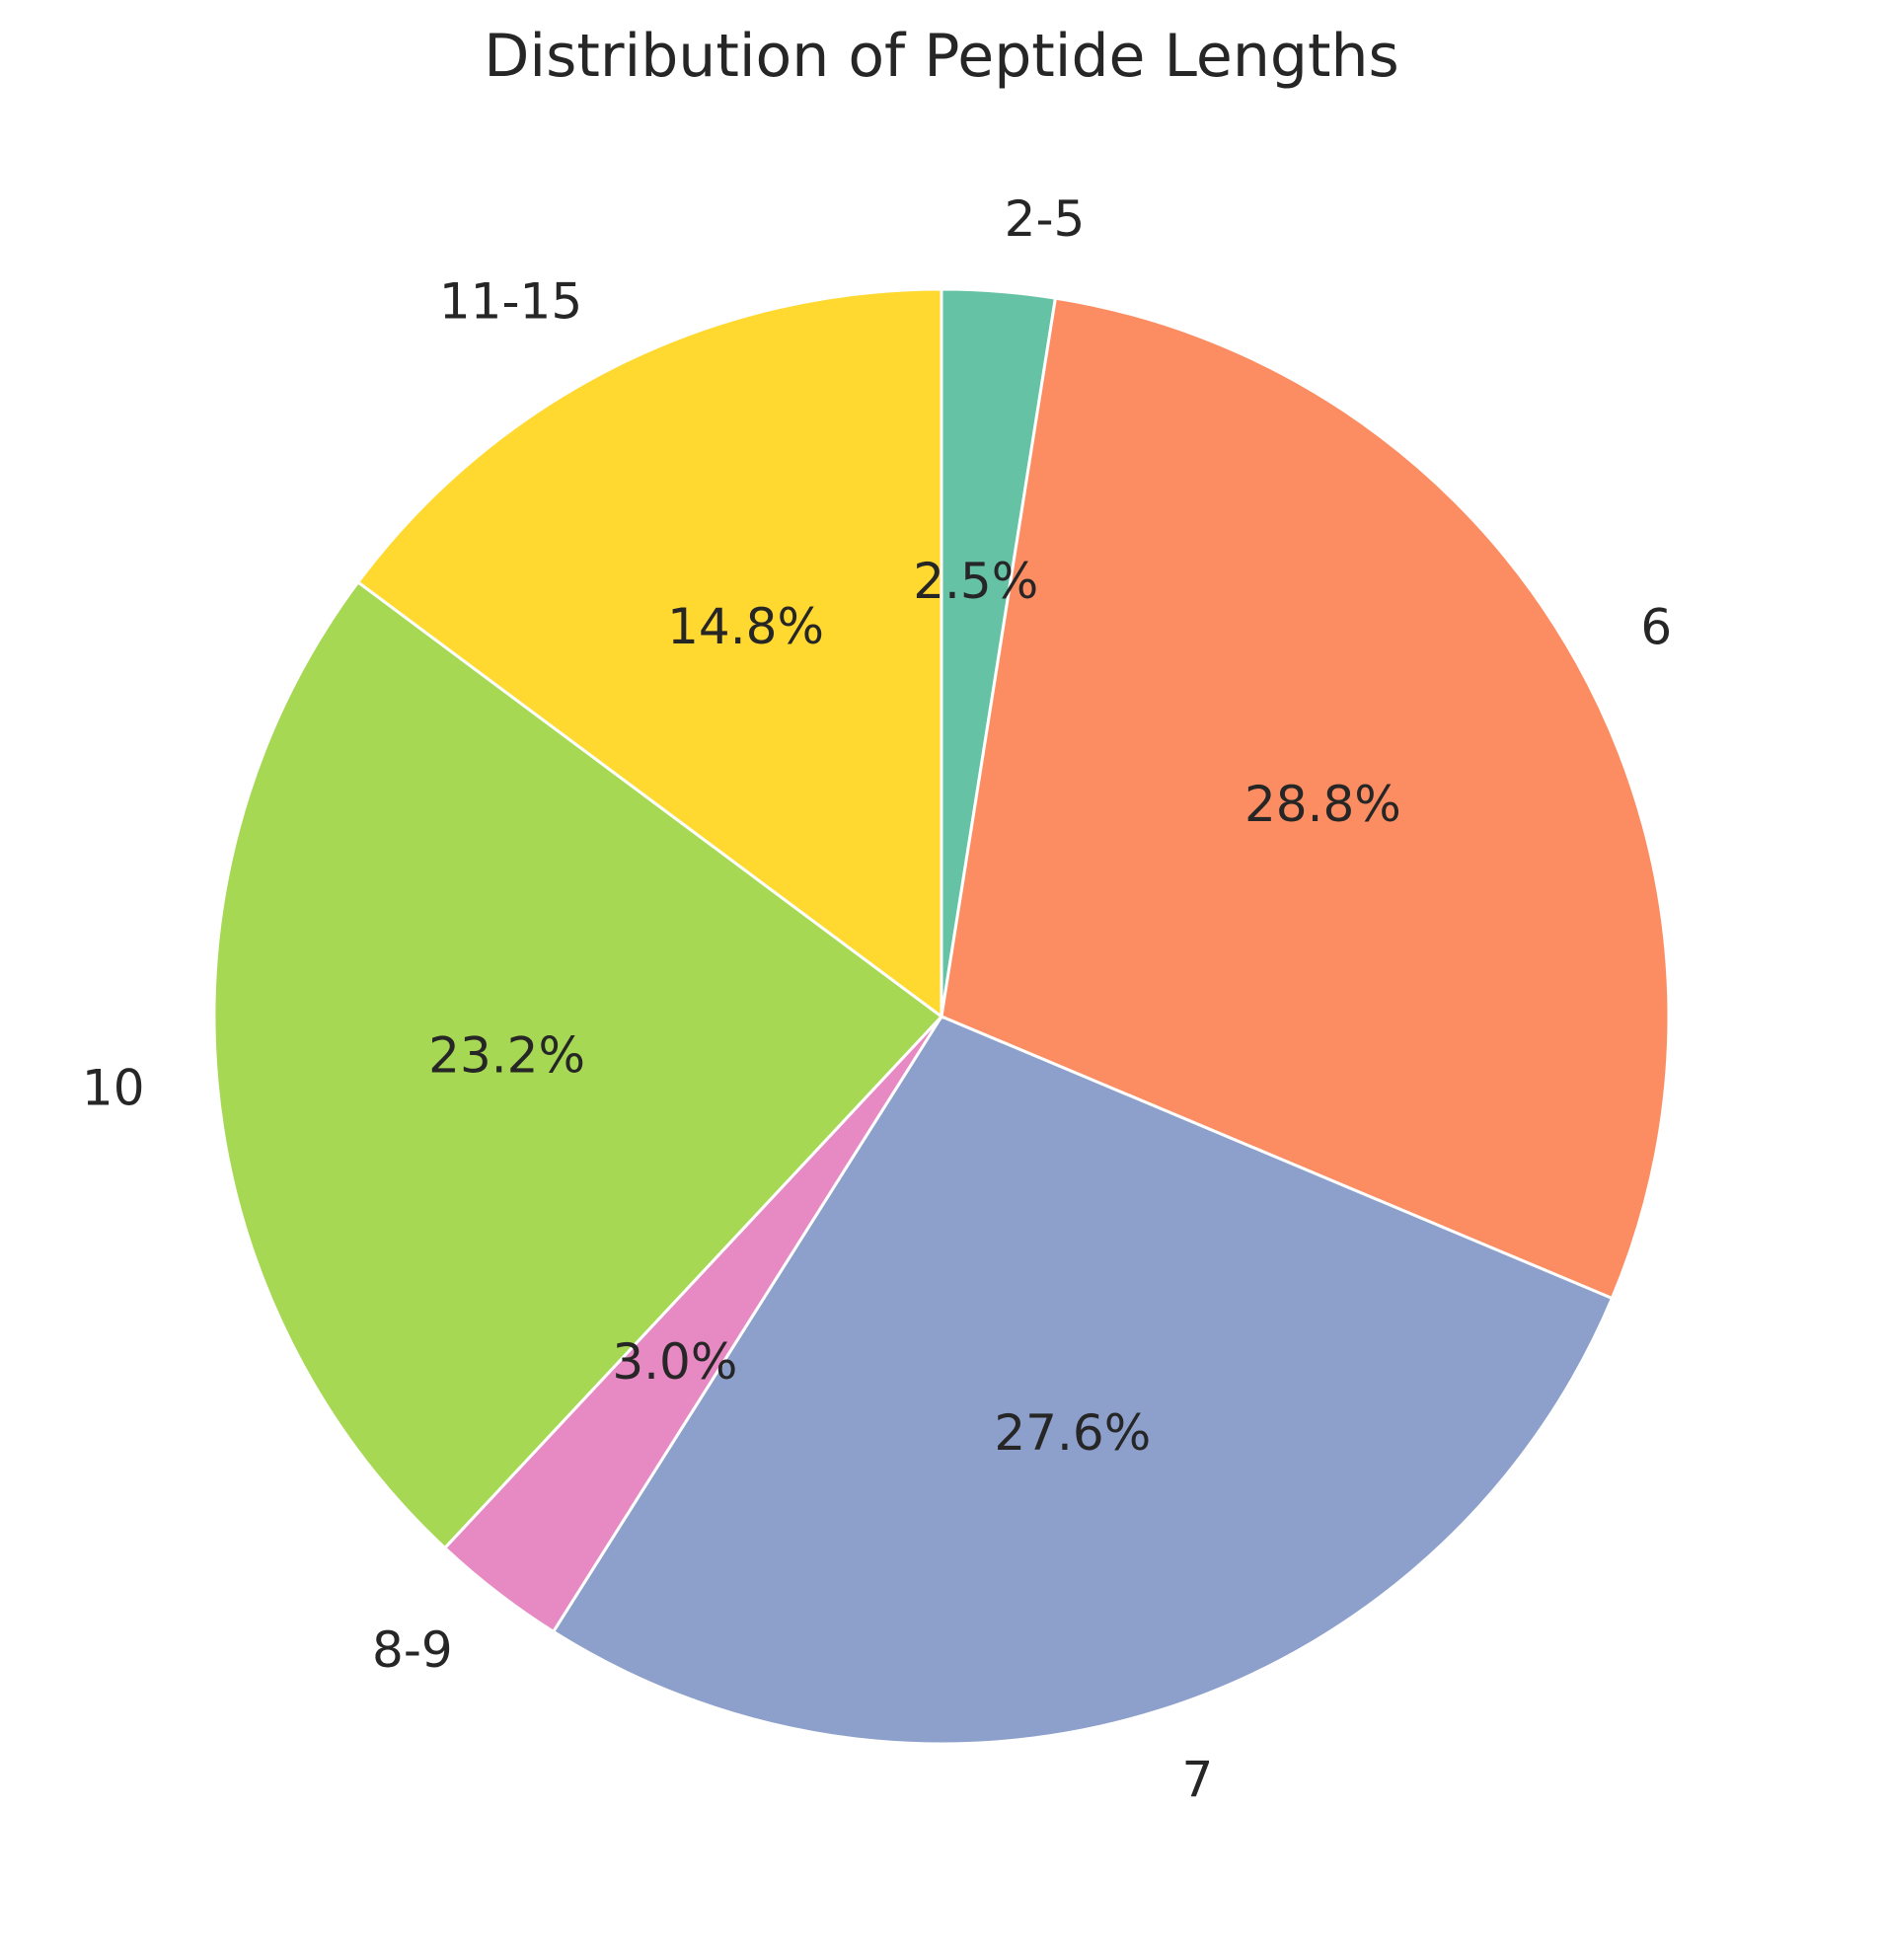 The width and height of the screenshot is (1883, 1960). I want to click on slice-percent-11-15: 14.8%, so click(745, 626).